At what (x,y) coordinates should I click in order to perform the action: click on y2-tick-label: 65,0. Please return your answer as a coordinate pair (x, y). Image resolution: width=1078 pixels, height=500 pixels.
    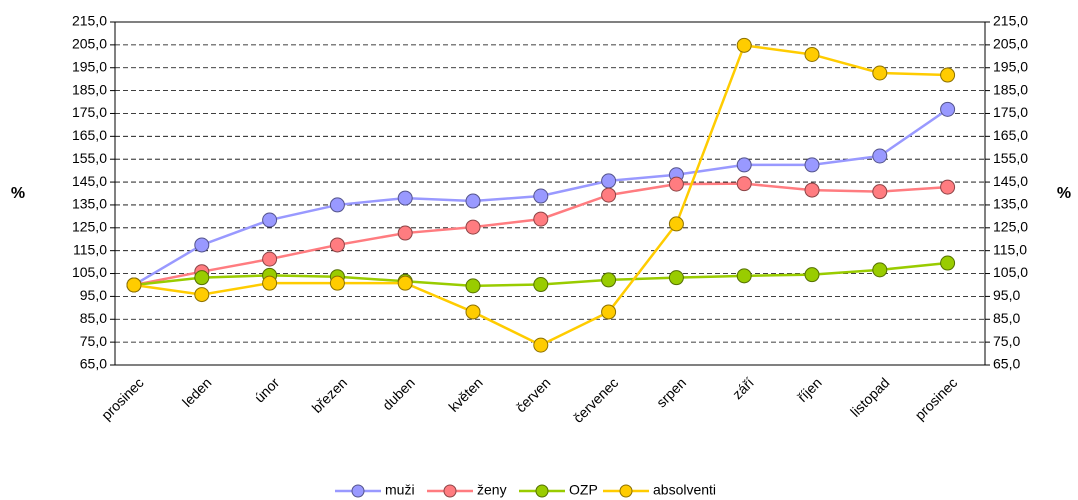
    Looking at the image, I should click on (1006, 364).